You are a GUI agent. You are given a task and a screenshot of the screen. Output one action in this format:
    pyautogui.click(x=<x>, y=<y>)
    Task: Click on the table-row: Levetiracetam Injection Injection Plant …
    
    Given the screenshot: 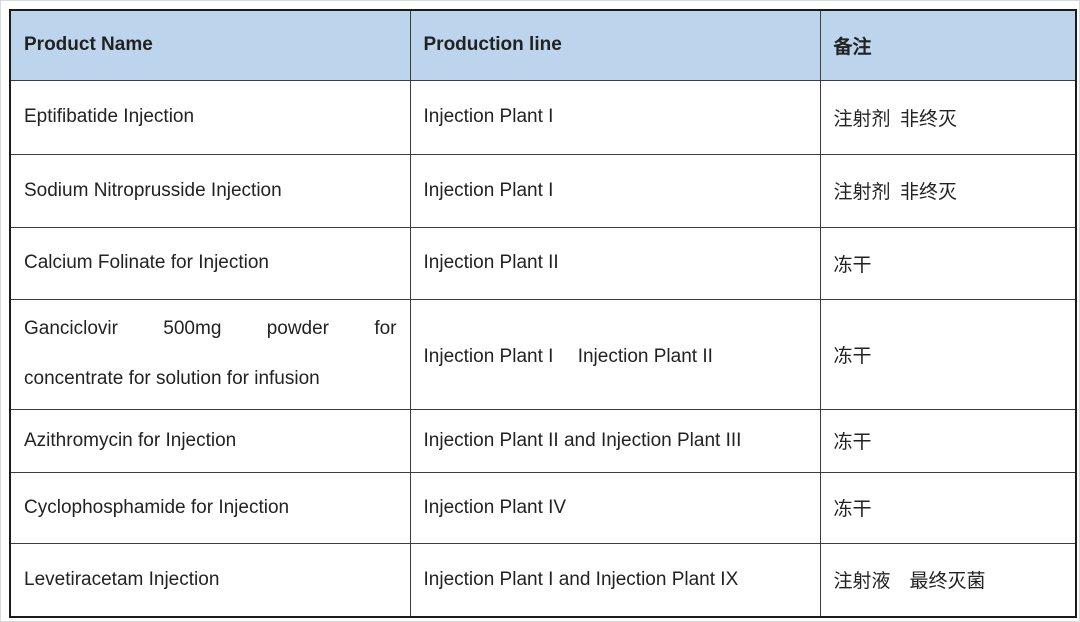 What is the action you would take?
    pyautogui.click(x=543, y=580)
    